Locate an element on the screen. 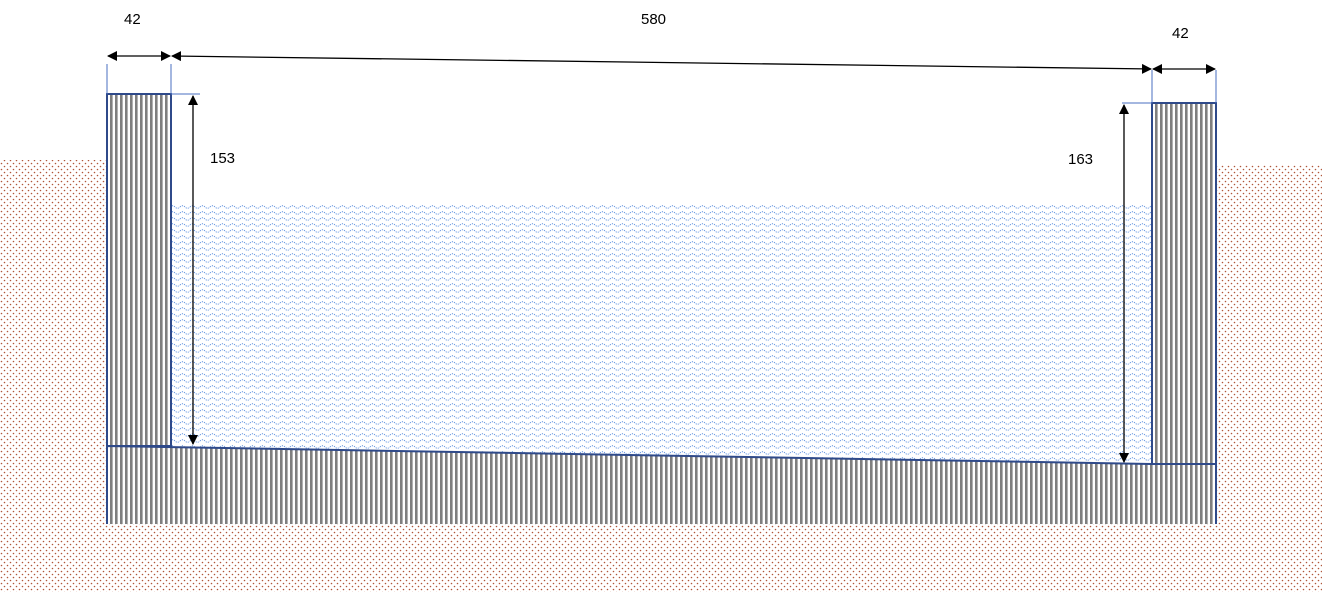 Image resolution: width=1322 pixels, height=592 pixels. right-depth-label: 163 is located at coordinates (1080, 159).